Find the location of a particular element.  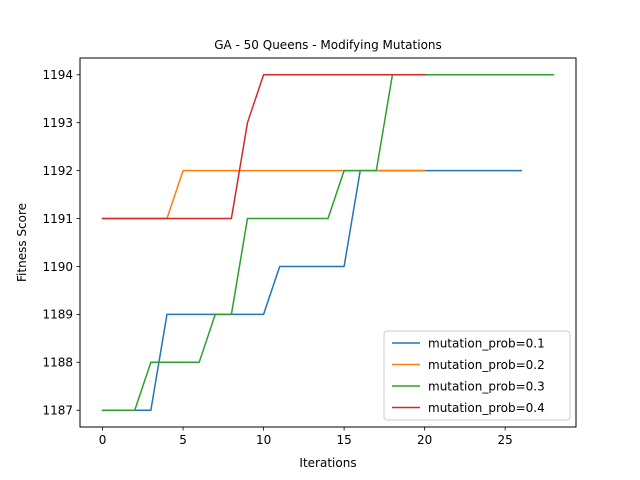

y-tick-label: 1189 is located at coordinates (57, 315).